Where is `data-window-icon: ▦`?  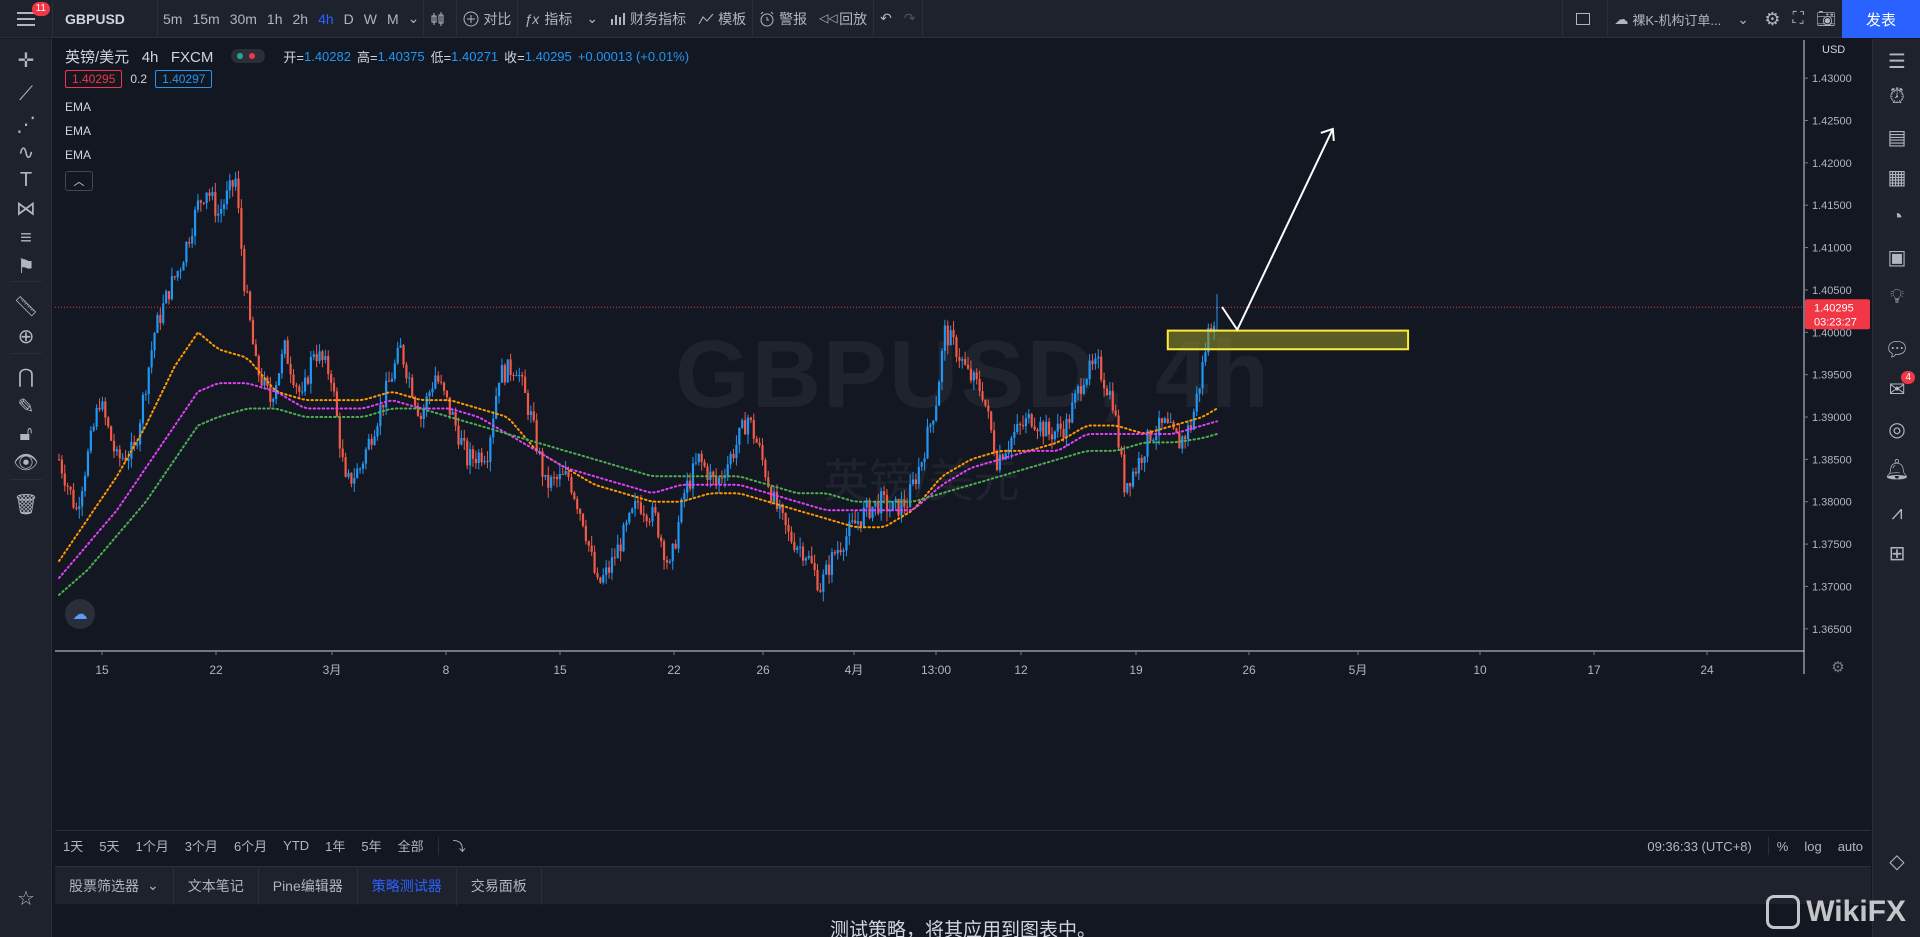
data-window-icon: ▦ is located at coordinates (1897, 177).